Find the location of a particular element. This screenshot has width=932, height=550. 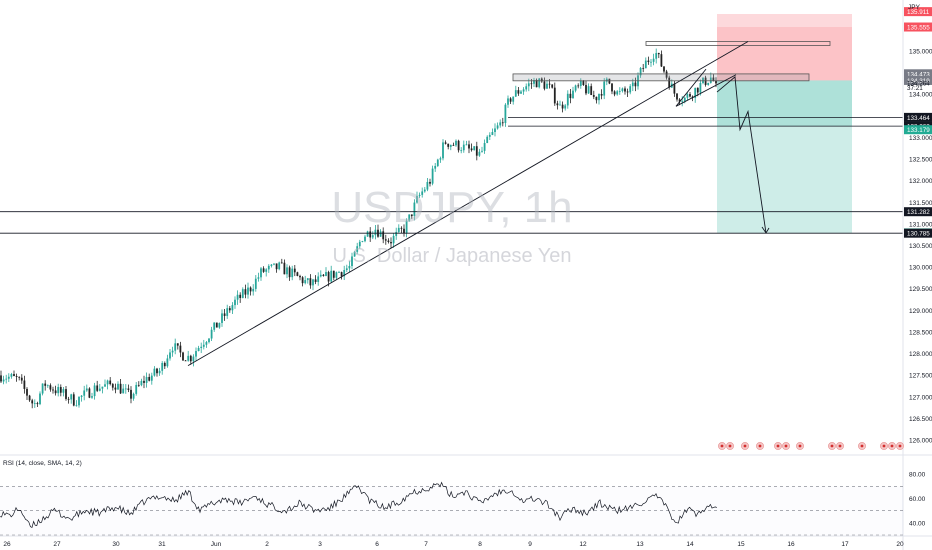

time-tick-label: 26 is located at coordinates (7, 544).